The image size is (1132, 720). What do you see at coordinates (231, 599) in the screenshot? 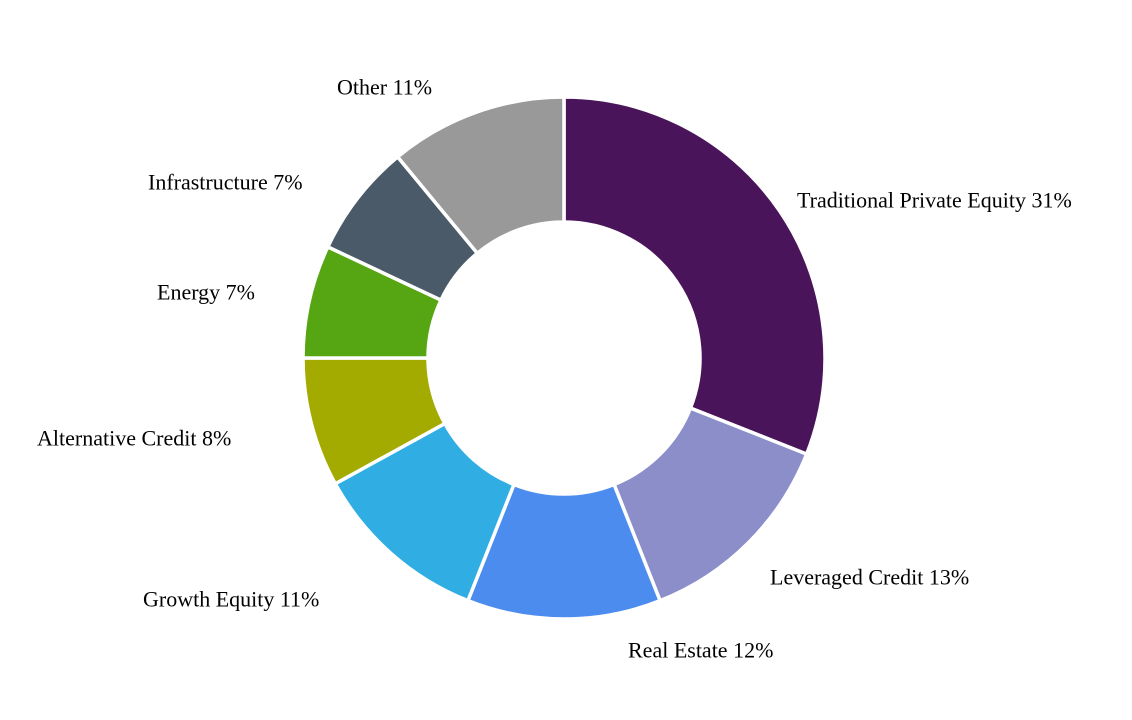
I see `slice-label-growth-equity: Growth Equity 11%` at bounding box center [231, 599].